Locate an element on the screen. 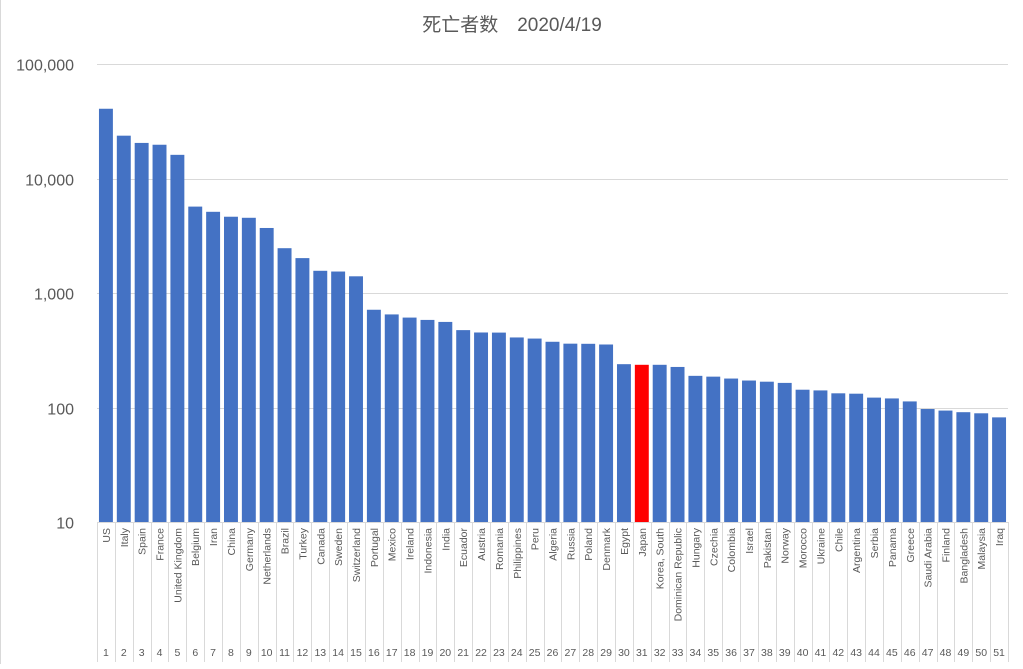 This screenshot has height=669, width=1023. bar-israel is located at coordinates (749, 451).